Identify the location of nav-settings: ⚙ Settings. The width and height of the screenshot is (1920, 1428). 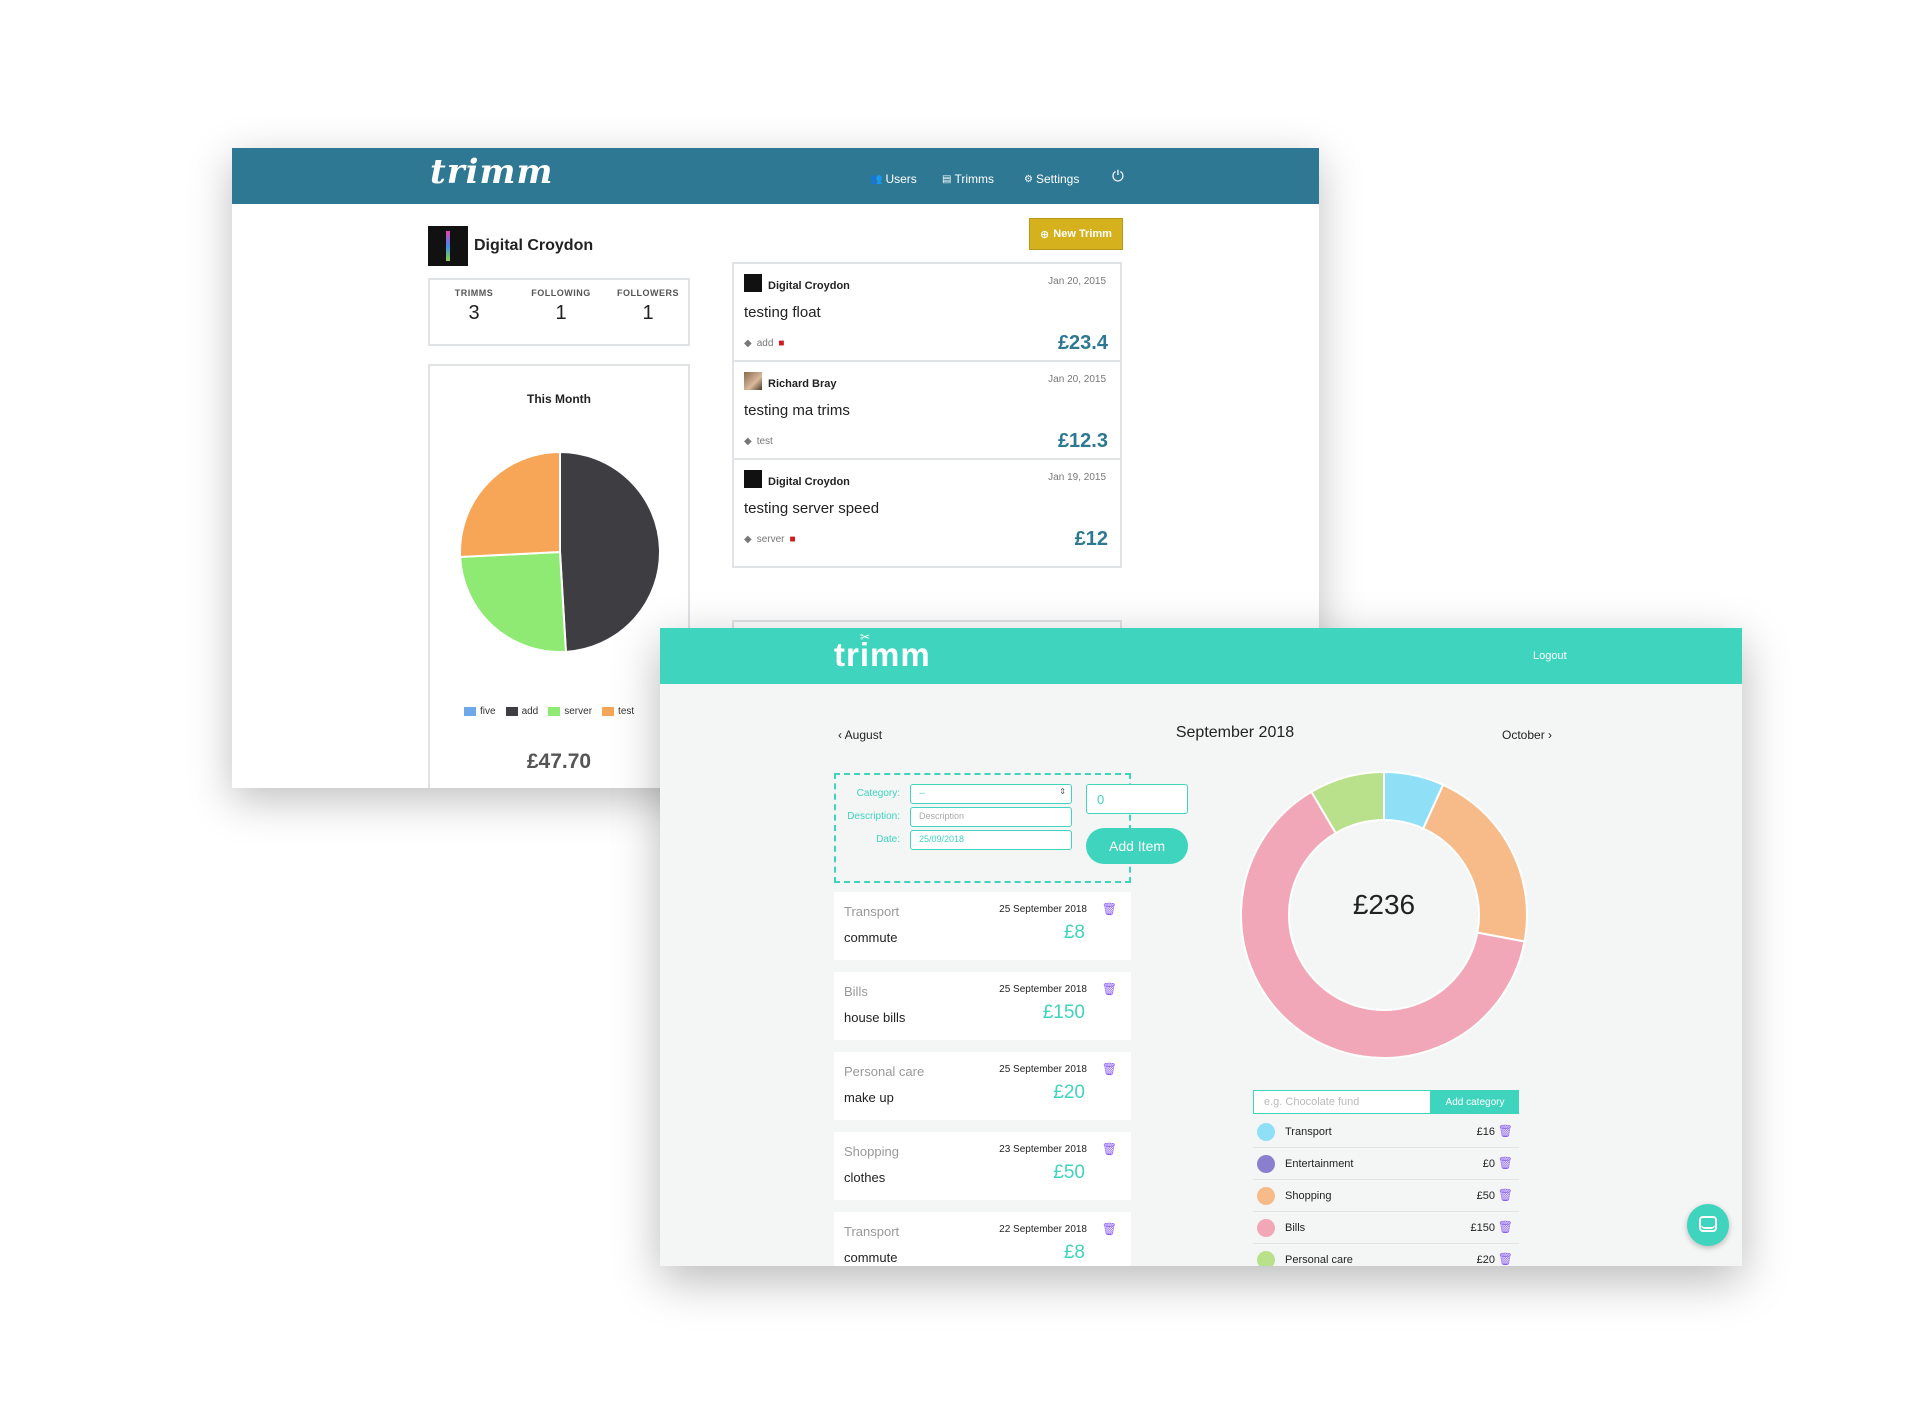
(1051, 179).